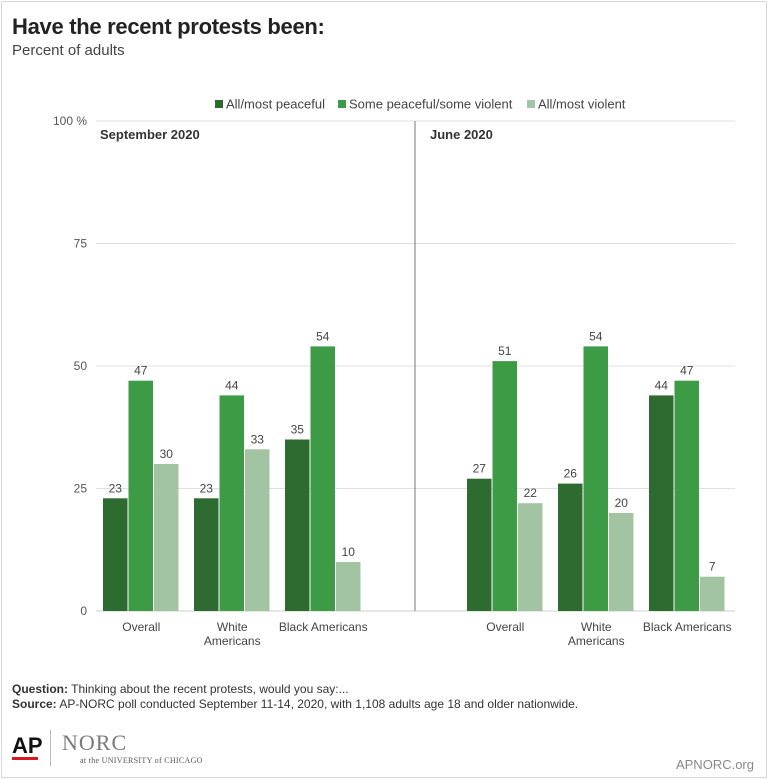 The image size is (768, 779). What do you see at coordinates (298, 430) in the screenshot?
I see `data-label: 35` at bounding box center [298, 430].